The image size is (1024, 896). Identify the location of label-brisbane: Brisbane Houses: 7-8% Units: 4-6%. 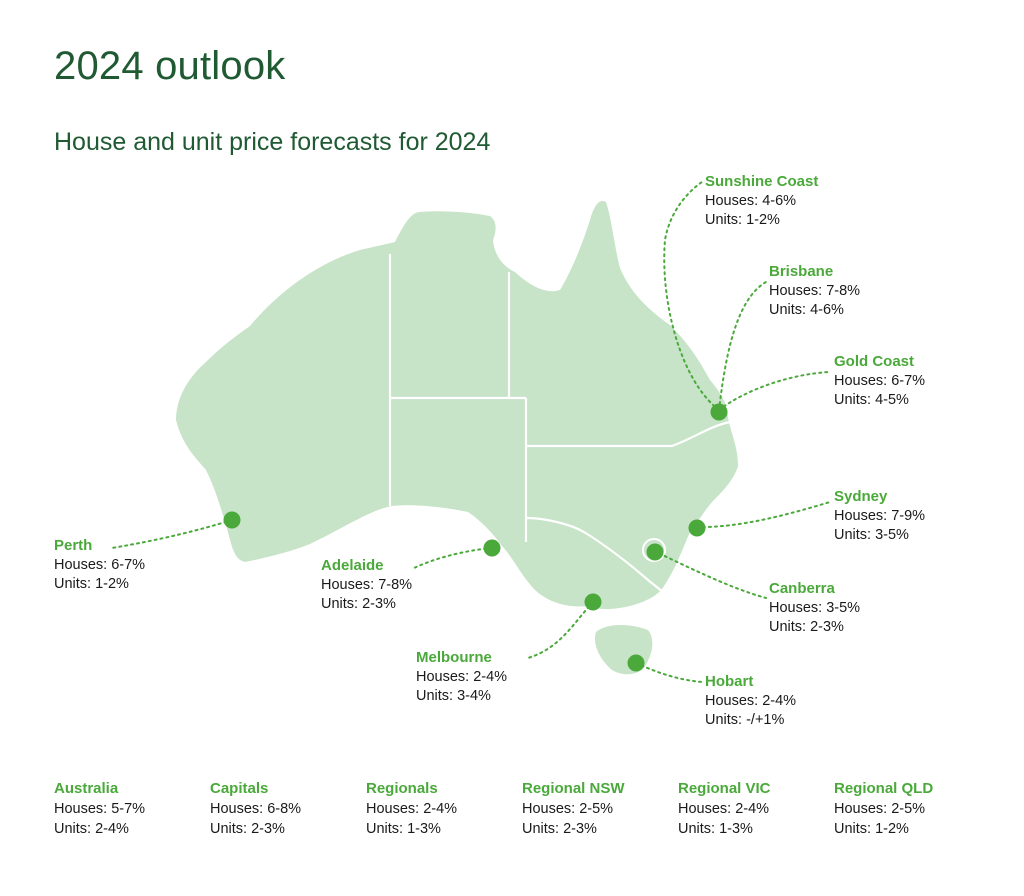
(814, 291).